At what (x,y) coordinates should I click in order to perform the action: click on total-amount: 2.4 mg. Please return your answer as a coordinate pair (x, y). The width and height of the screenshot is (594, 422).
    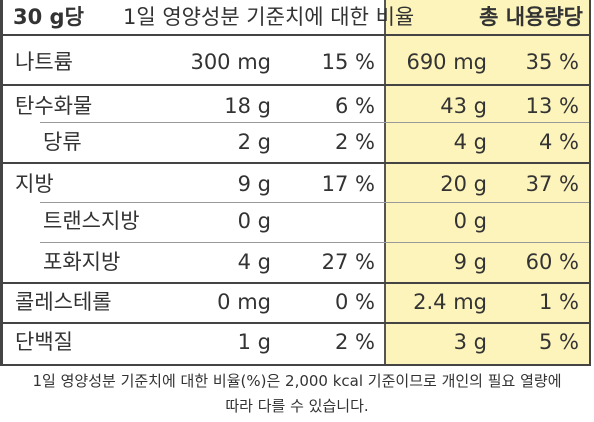
    Looking at the image, I should click on (450, 302).